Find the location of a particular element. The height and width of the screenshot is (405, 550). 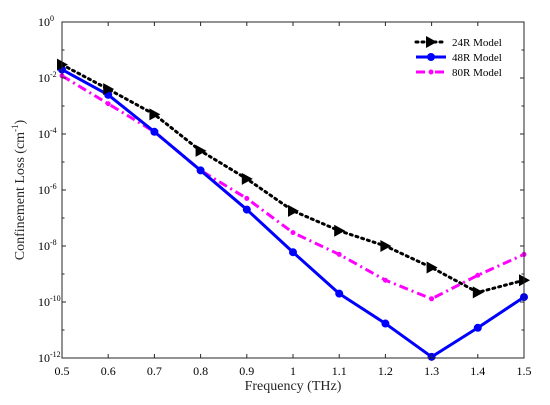

y-tick-label: 10⁻⁸ is located at coordinates (47, 245).